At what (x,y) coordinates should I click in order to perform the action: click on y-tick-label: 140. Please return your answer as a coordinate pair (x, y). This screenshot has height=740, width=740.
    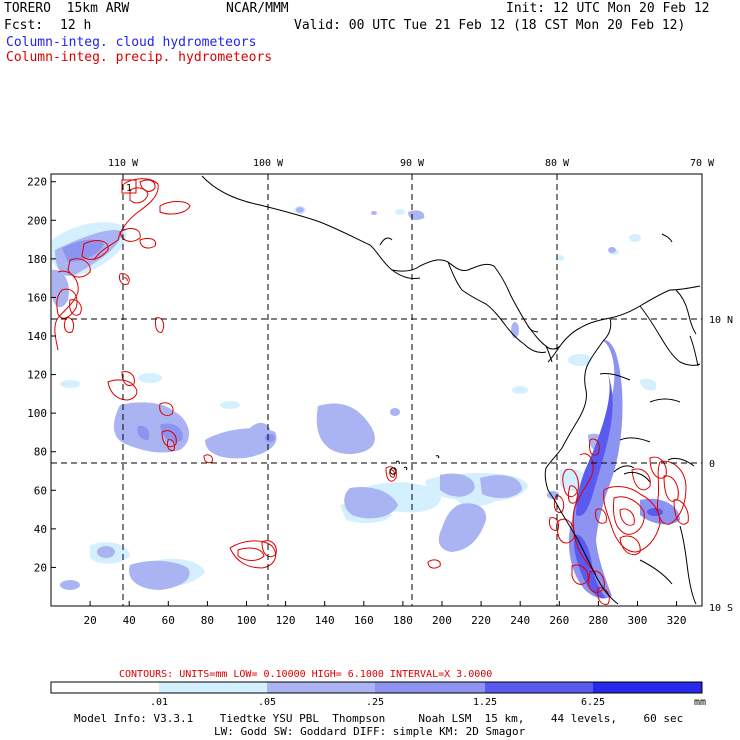
    Looking at the image, I should click on (37, 336).